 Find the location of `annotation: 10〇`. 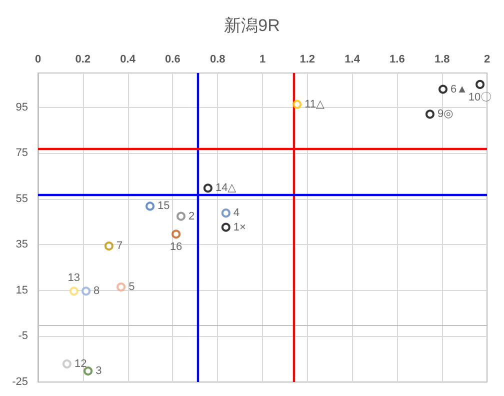

annotation: 10〇 is located at coordinates (480, 97).